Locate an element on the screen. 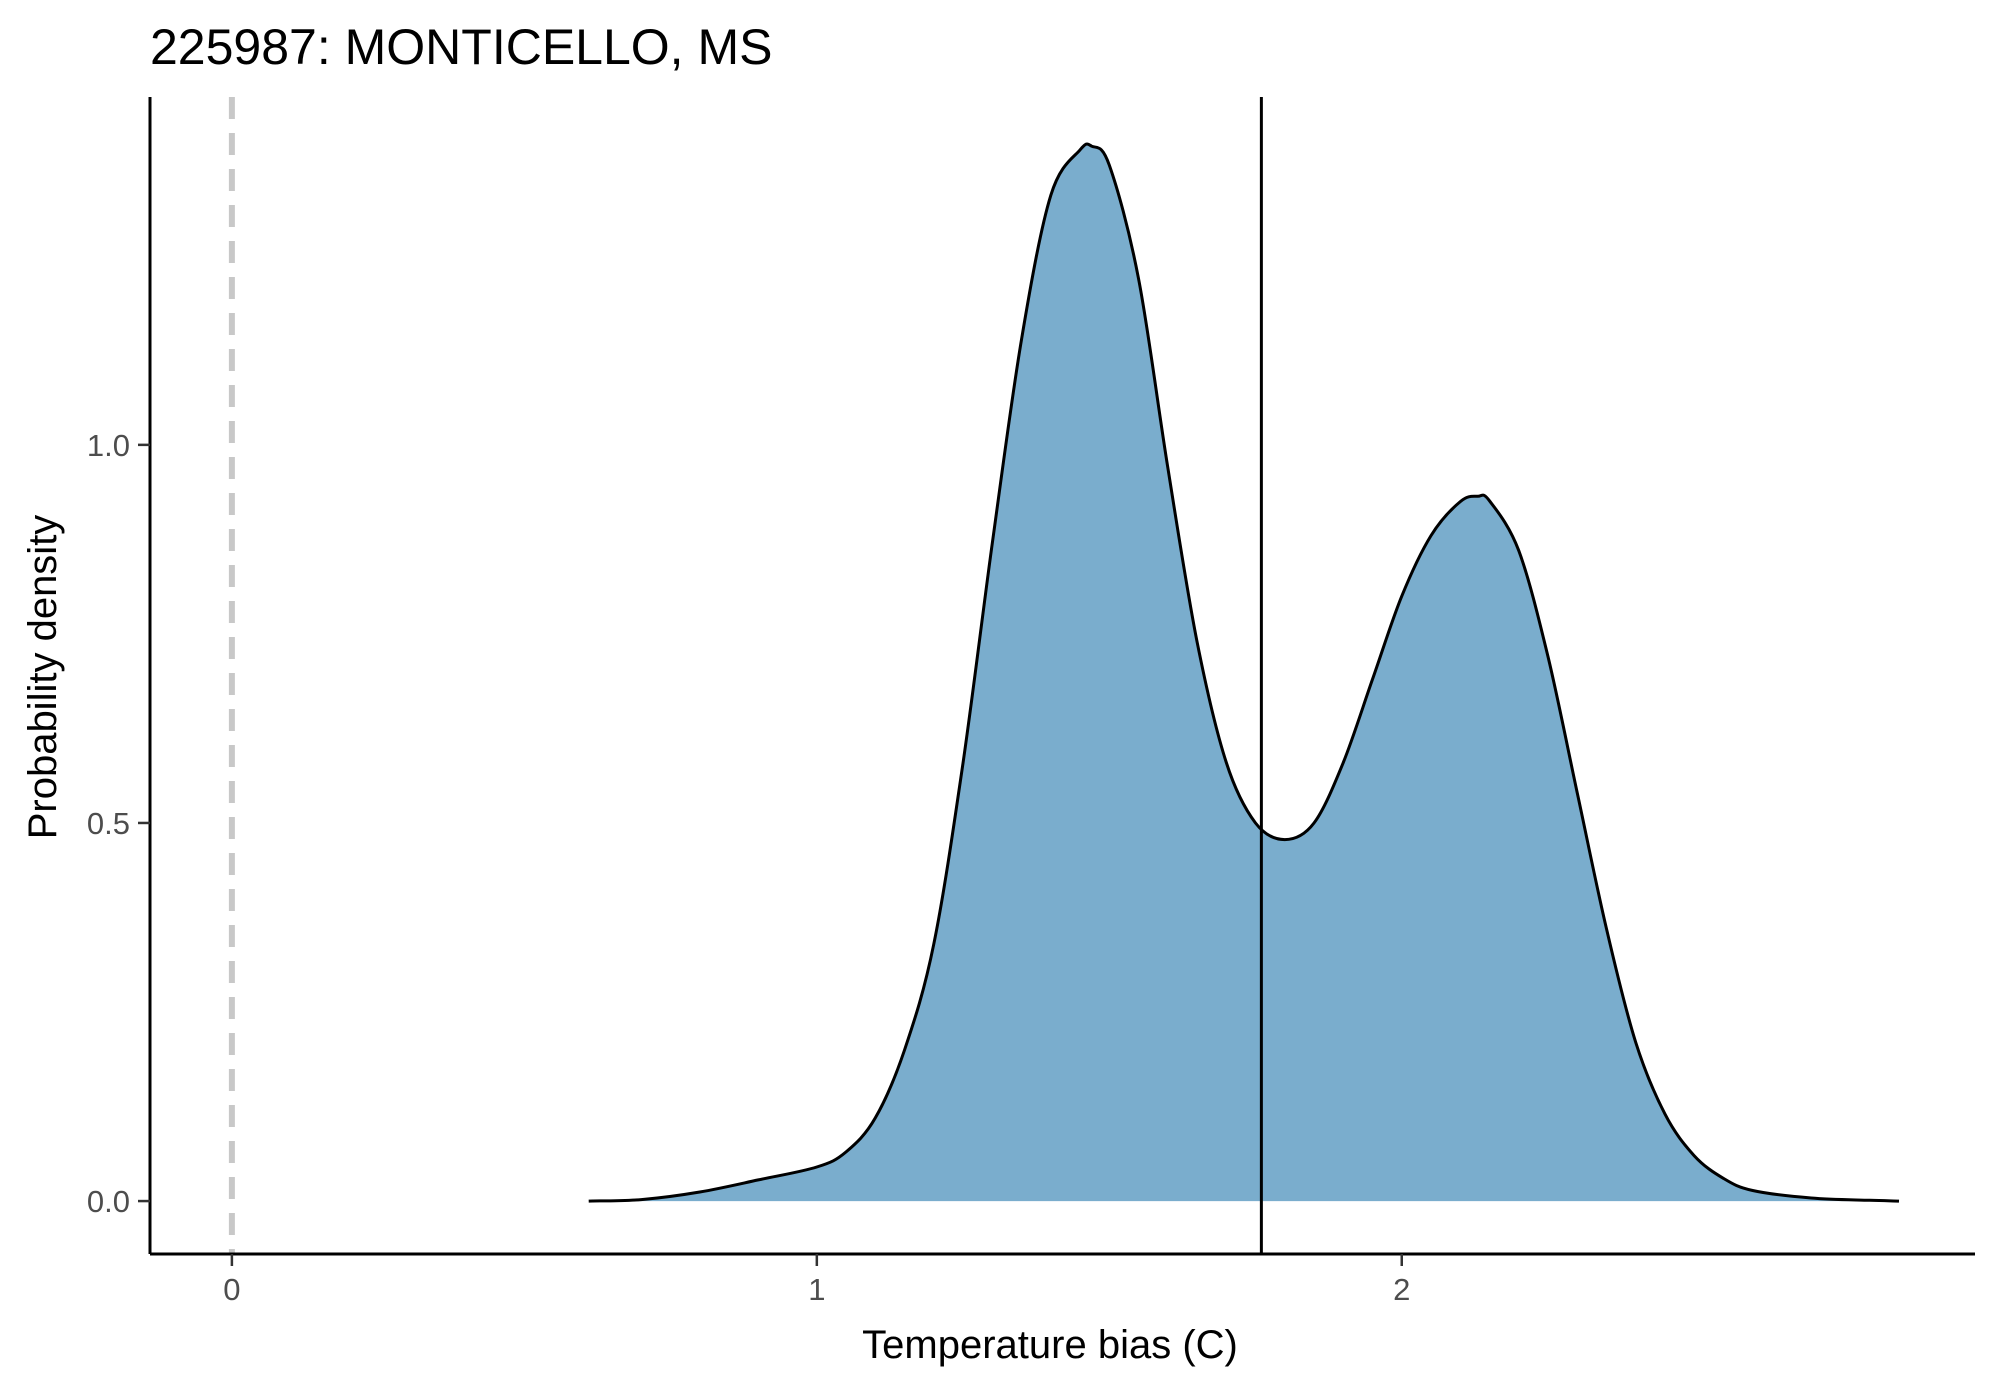 Image resolution: width=1990 pixels, height=1384 pixels. y-tick-label: 1.0 is located at coordinates (108, 445).